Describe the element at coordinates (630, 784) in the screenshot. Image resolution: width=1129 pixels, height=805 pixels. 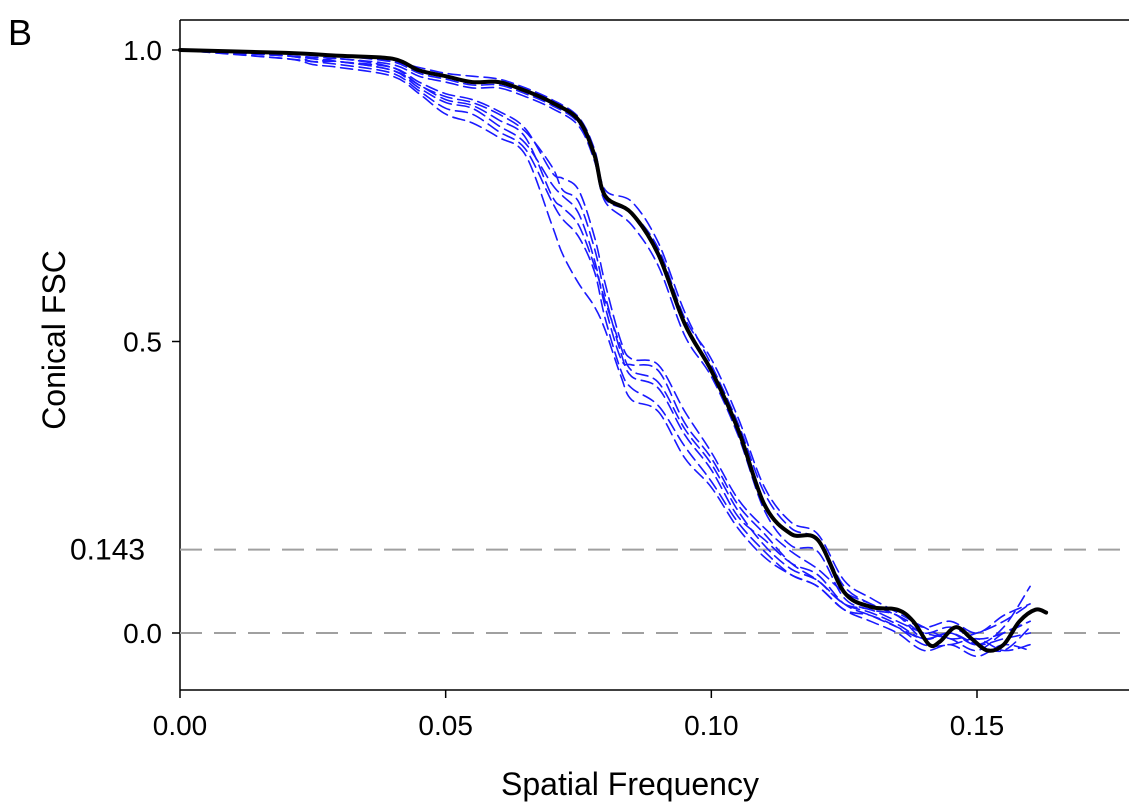
I see `x-axis-title: Spatial Frequency` at that location.